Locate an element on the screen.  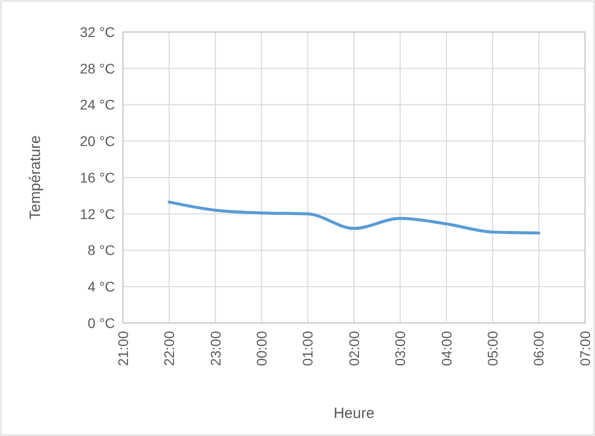
x-tick-label: 06:00 is located at coordinates (538, 348).